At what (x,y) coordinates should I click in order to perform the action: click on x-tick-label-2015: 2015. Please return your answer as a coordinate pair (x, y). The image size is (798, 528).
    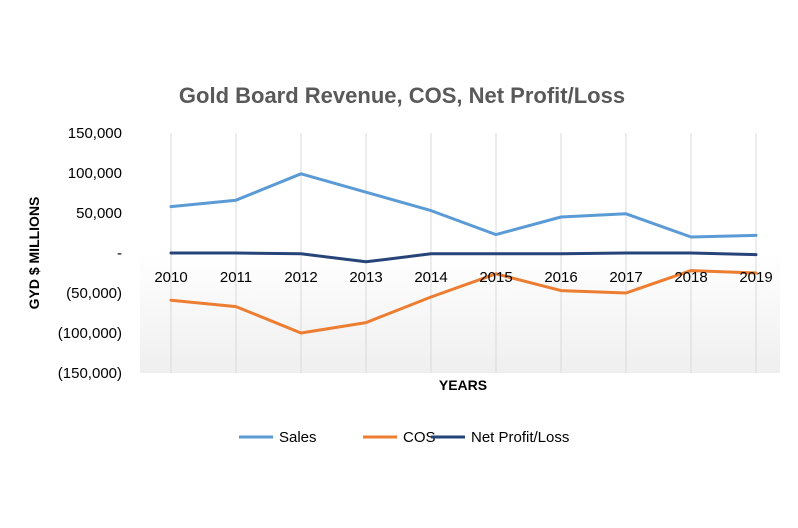
    Looking at the image, I should click on (495, 277).